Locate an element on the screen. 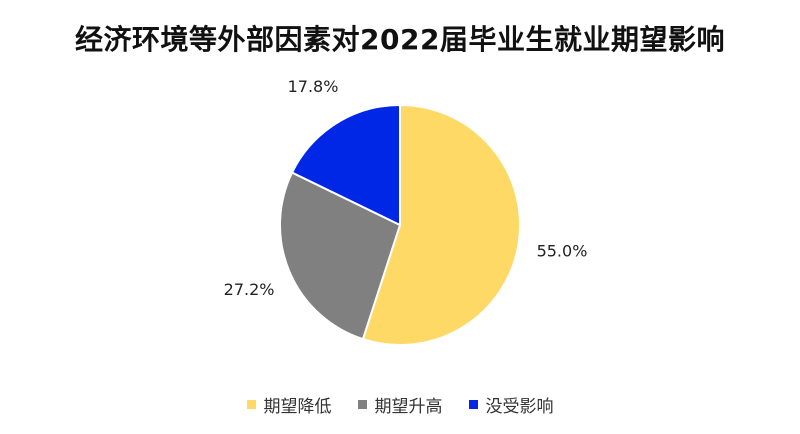  pie-slice-decrease is located at coordinates (441, 224).